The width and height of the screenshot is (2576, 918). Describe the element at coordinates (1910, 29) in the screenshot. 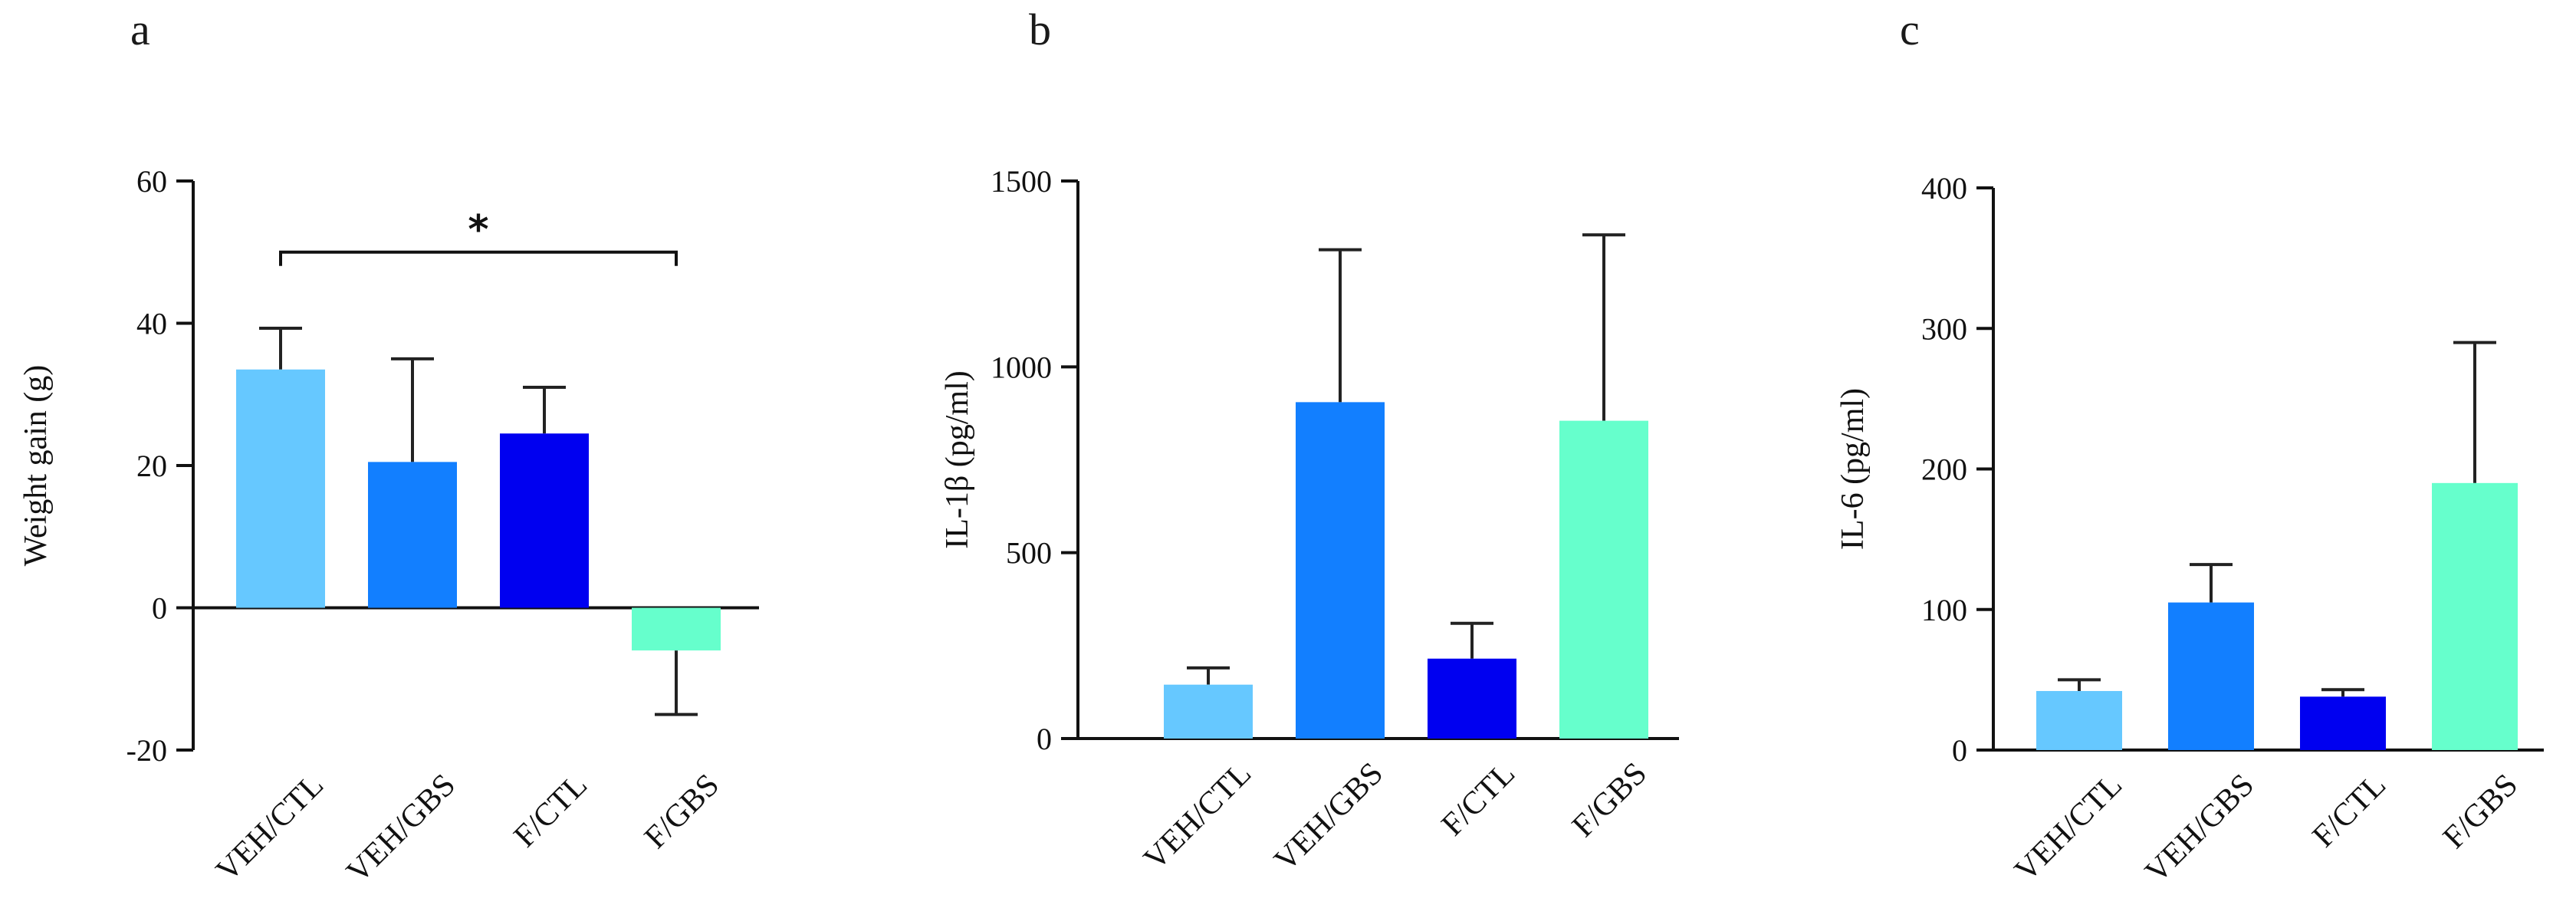

I see `panel-letter-c: c` at that location.